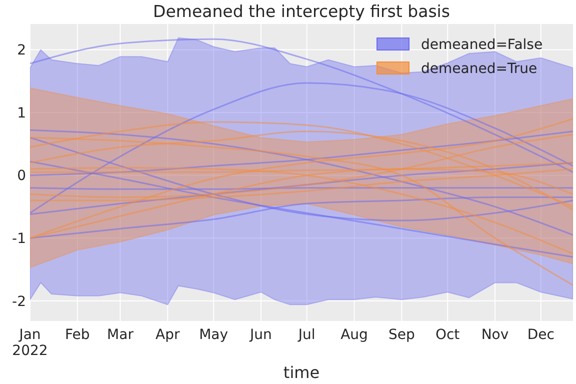 Image resolution: width=576 pixels, height=384 pixels. Describe the element at coordinates (495, 335) in the screenshot. I see `x-tick-label: Nov` at that location.